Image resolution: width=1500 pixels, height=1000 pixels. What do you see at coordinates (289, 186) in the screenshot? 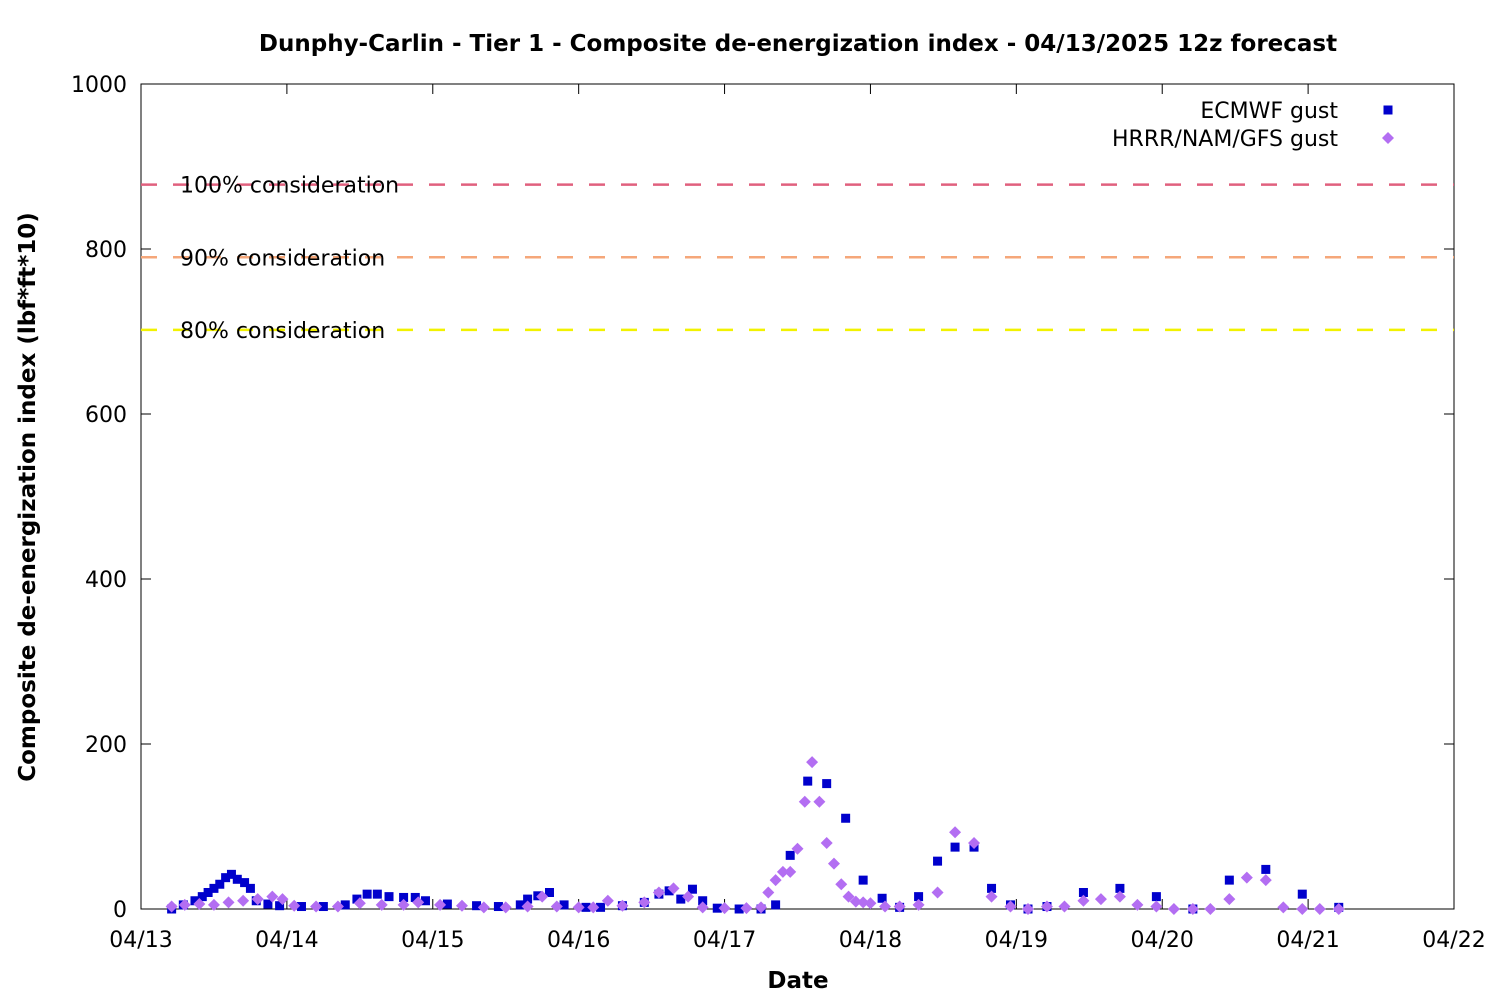
I see `threshold-label: 100% consideration` at bounding box center [289, 186].